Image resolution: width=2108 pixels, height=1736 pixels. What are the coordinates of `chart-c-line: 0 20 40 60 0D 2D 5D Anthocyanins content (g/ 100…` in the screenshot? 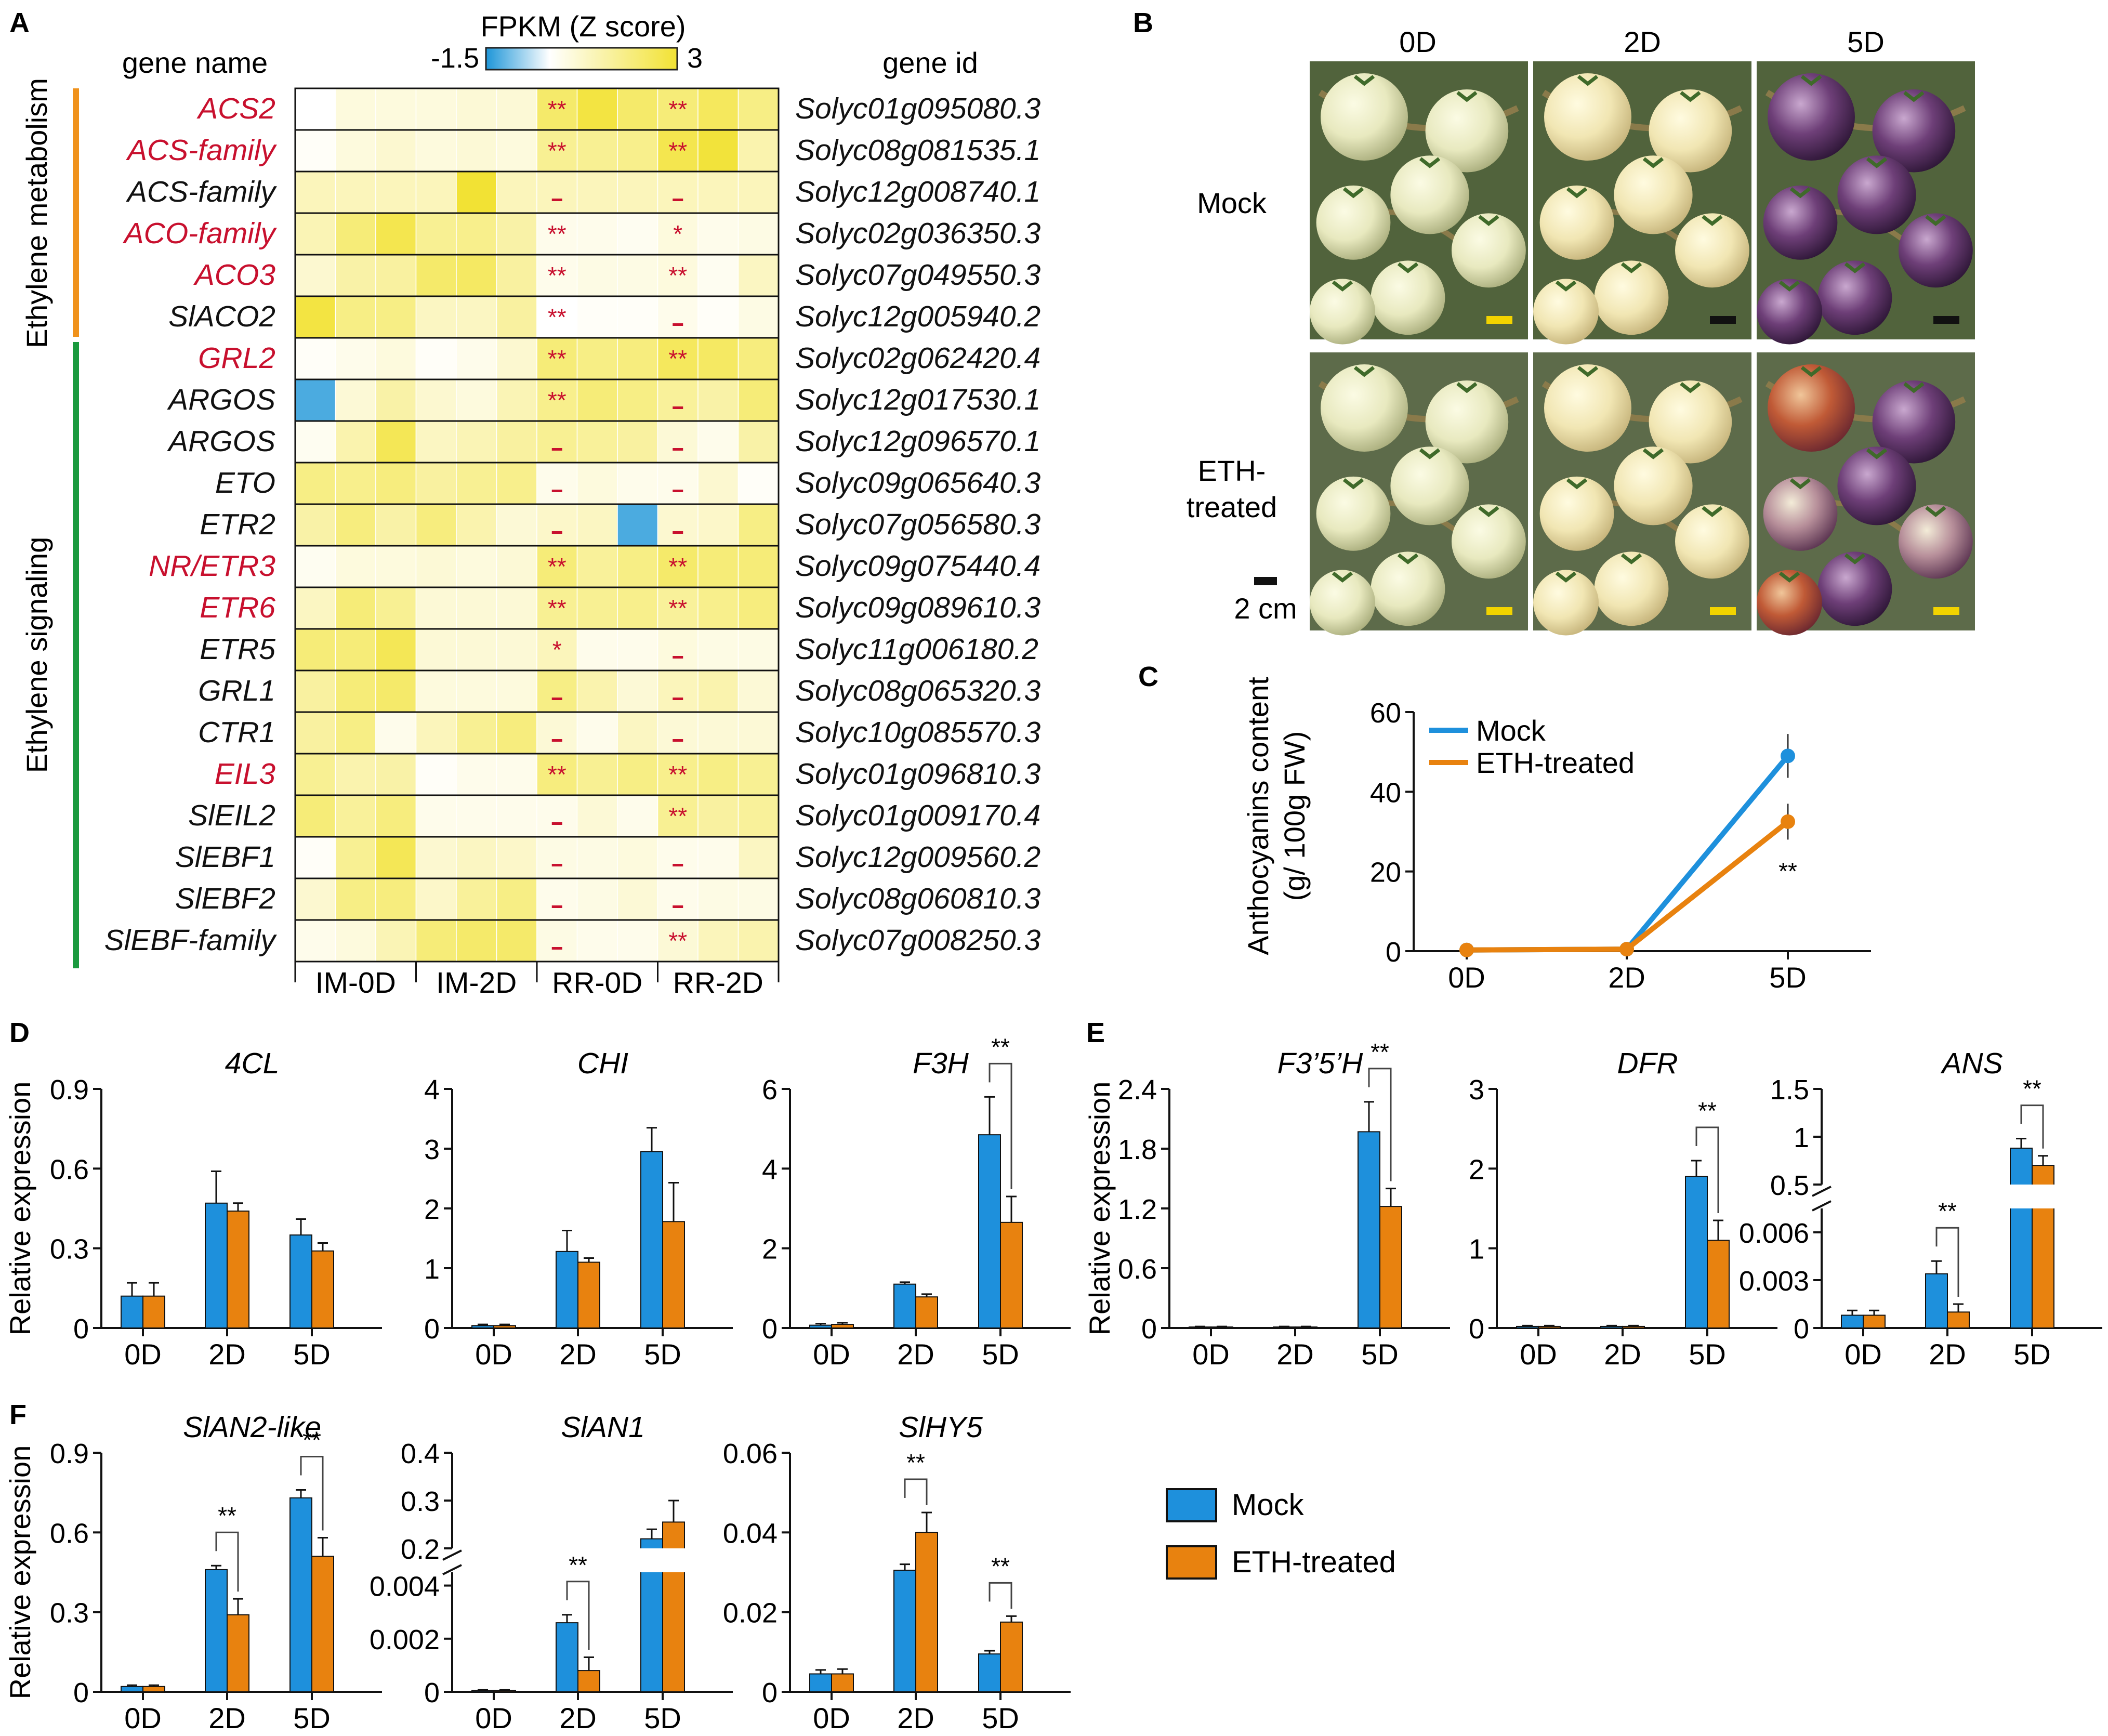 It's located at (1556, 835).